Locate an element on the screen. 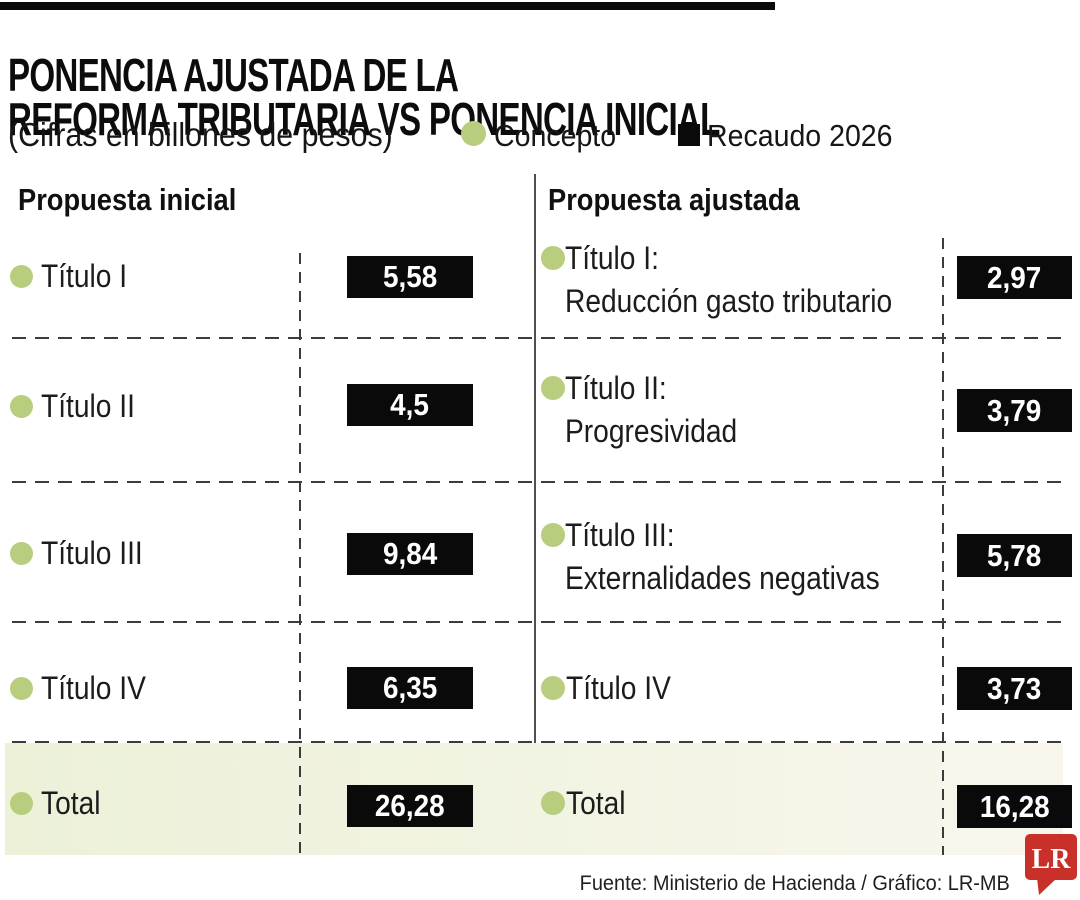 The width and height of the screenshot is (1080, 900). value-guide-line-initial is located at coordinates (300, 554).